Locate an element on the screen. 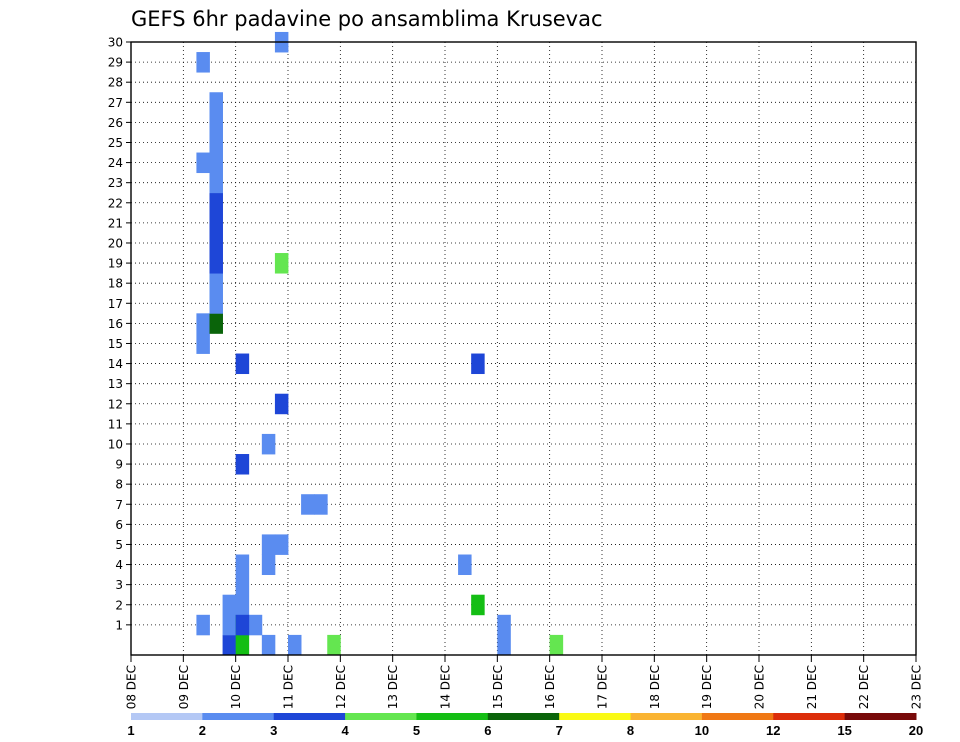  colorbar-label: 2 is located at coordinates (202, 730).